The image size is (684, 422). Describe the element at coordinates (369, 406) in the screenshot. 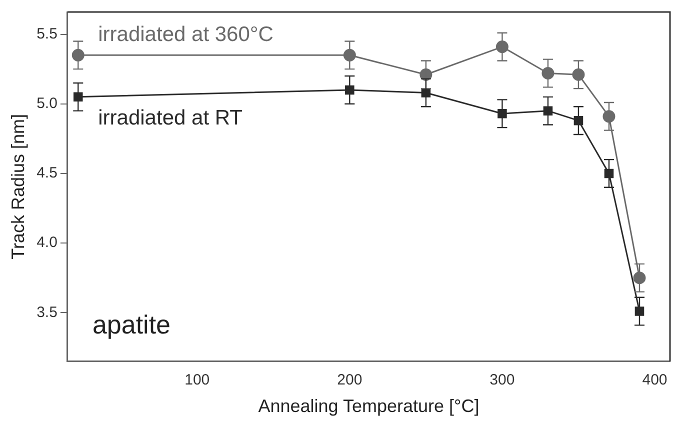

I see `x-axis-title: Annealing Temperature [°C]` at that location.